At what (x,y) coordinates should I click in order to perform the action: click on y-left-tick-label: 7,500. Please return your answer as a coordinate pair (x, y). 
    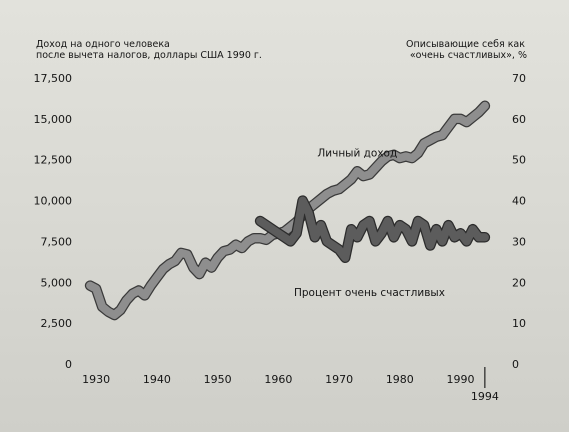
    Looking at the image, I should click on (57, 241).